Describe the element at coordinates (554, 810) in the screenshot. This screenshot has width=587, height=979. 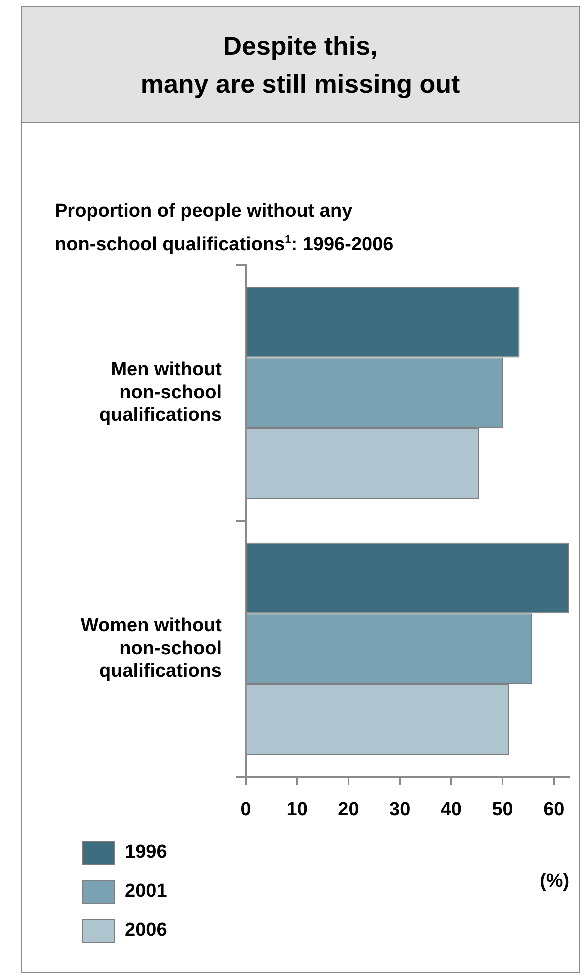
I see `x-tick-label: 60` at that location.